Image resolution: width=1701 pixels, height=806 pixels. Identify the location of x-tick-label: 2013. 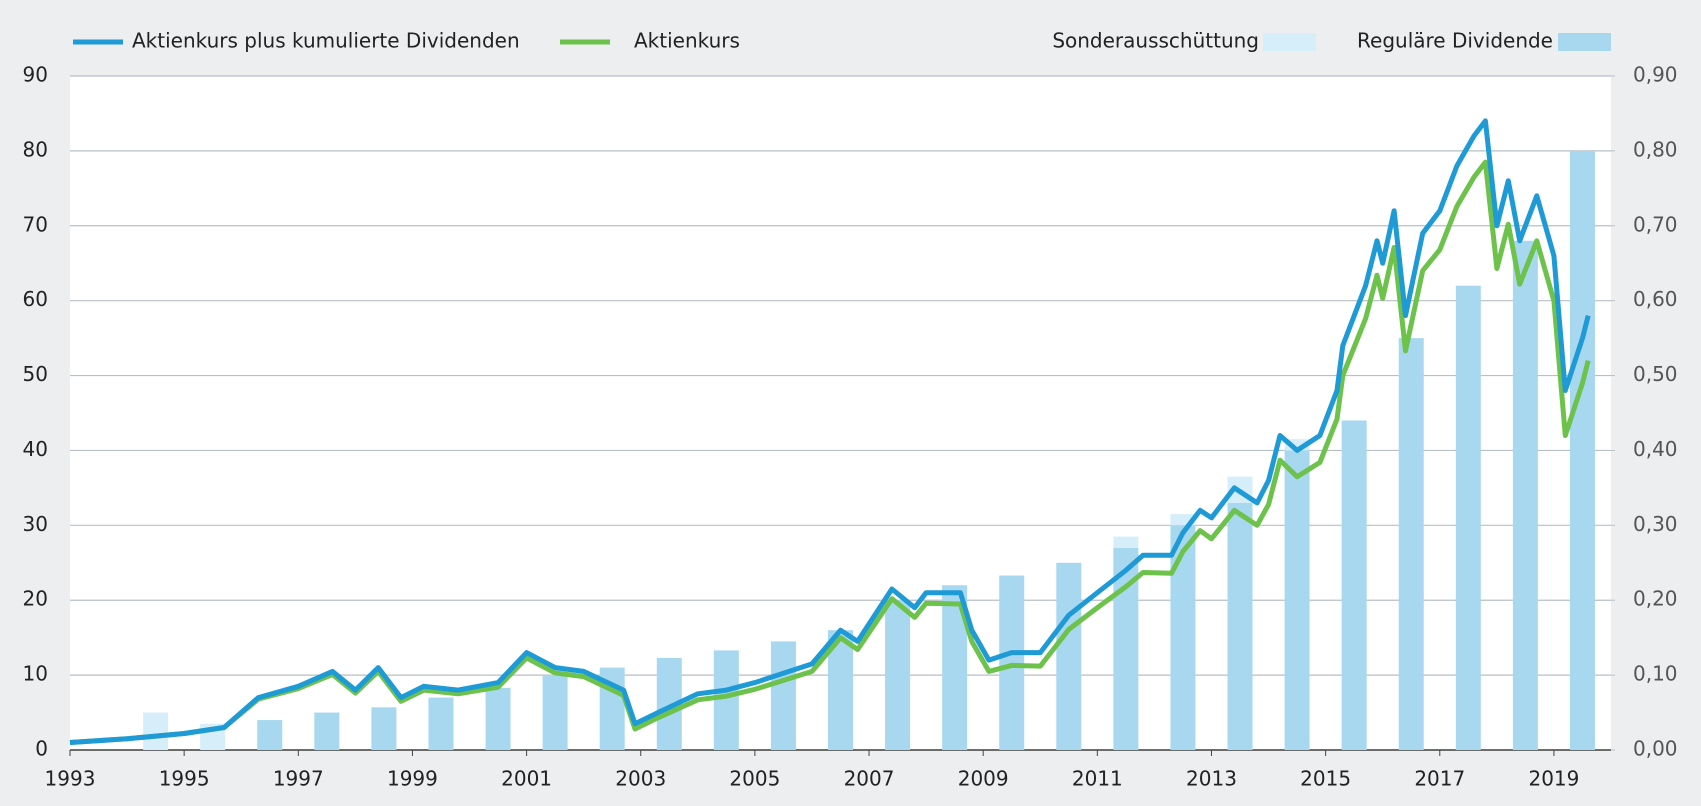
(1211, 779).